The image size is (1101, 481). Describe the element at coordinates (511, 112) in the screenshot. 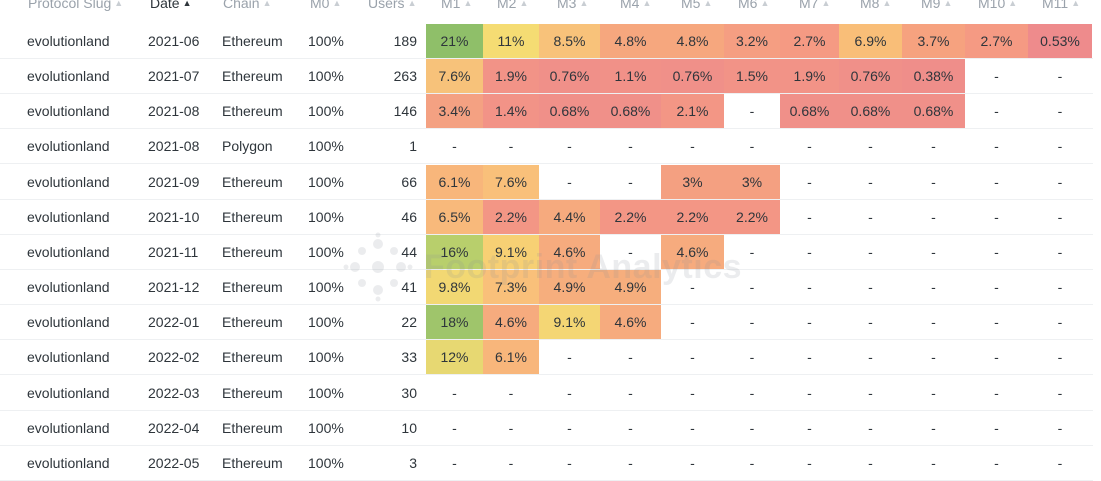

I see `cell-m2: 1.4%` at that location.